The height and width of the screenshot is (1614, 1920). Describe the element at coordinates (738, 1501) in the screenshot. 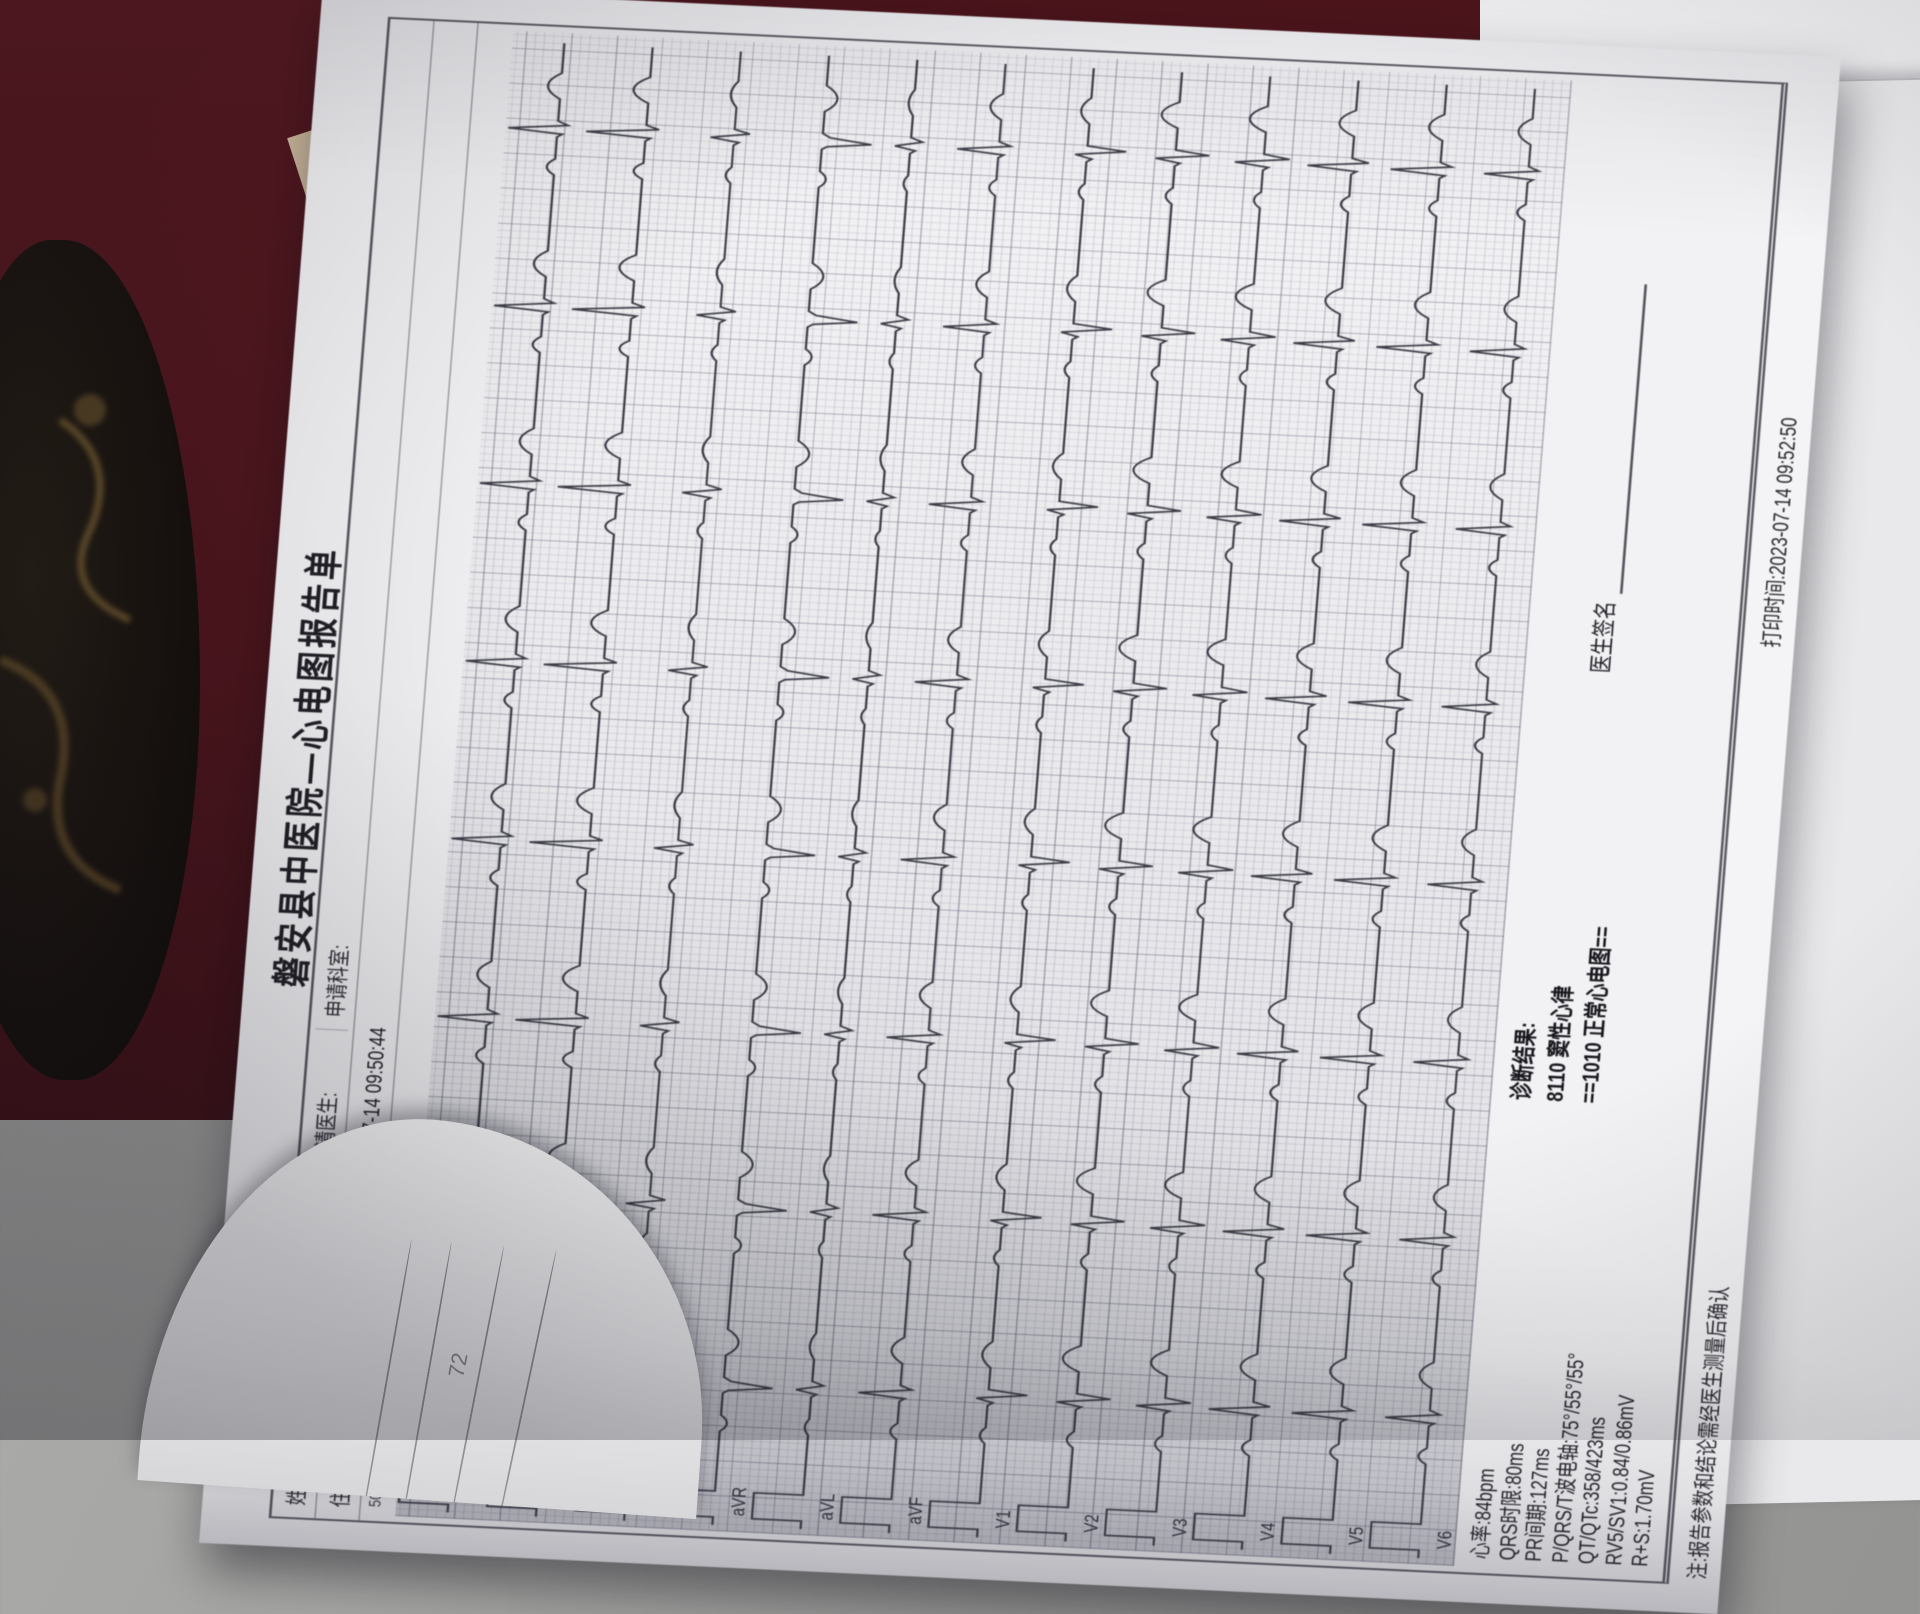

I see `ecg-lead-label-aVR: aVR` at that location.